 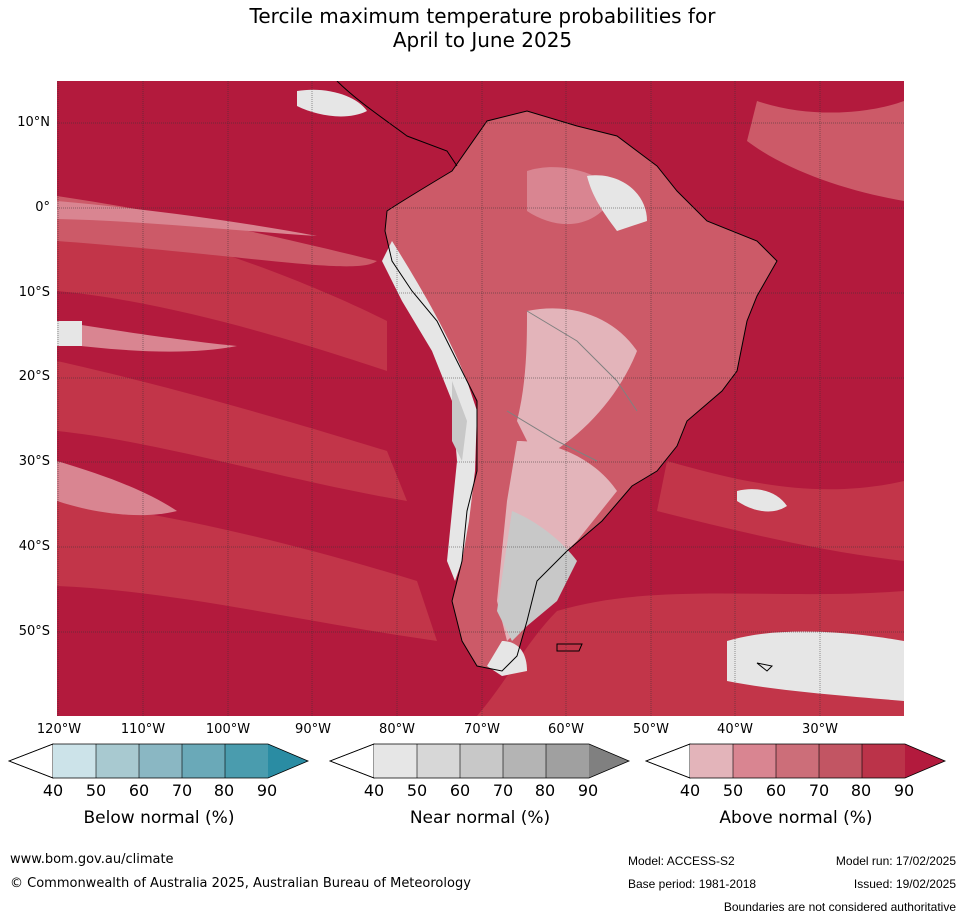 I want to click on colorbar-below-title: Below normal (%), so click(x=159, y=818).